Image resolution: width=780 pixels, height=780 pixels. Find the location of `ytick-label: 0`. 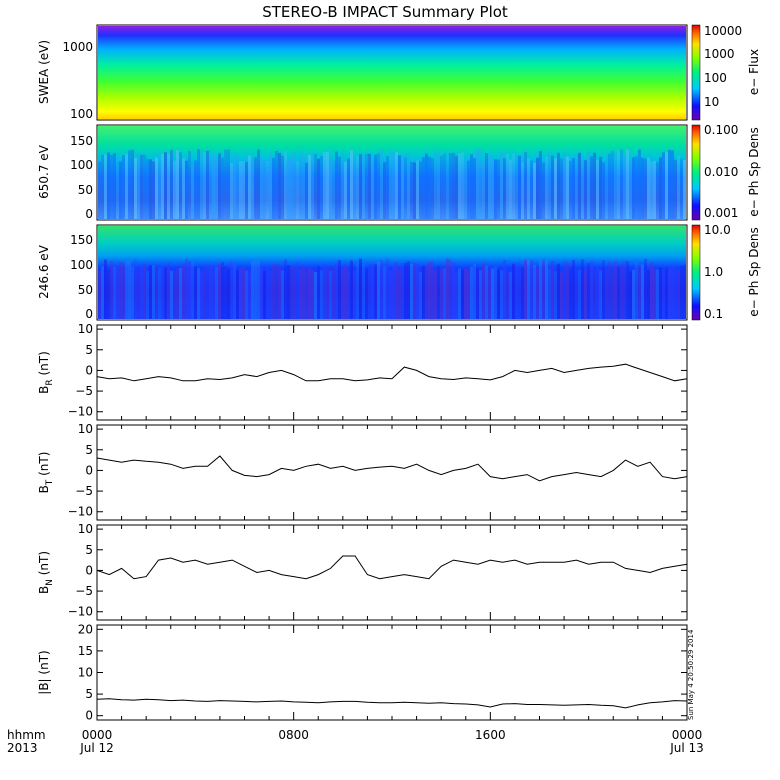

ytick-label: 0 is located at coordinates (89, 470).